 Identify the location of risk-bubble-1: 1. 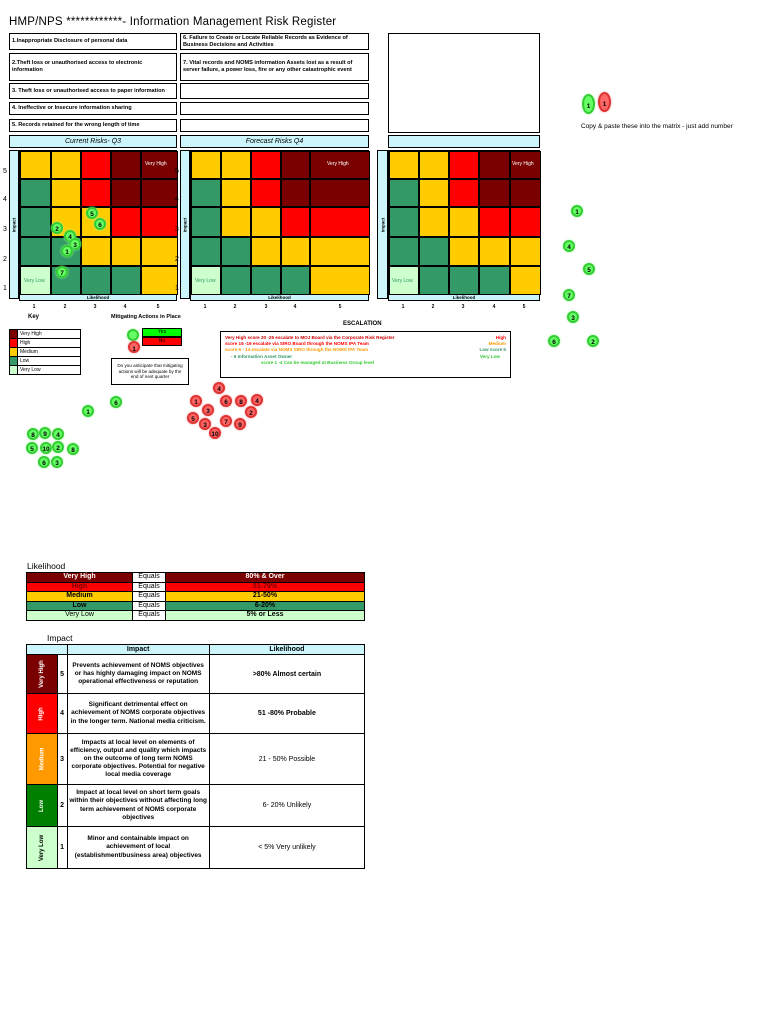
(67, 251).